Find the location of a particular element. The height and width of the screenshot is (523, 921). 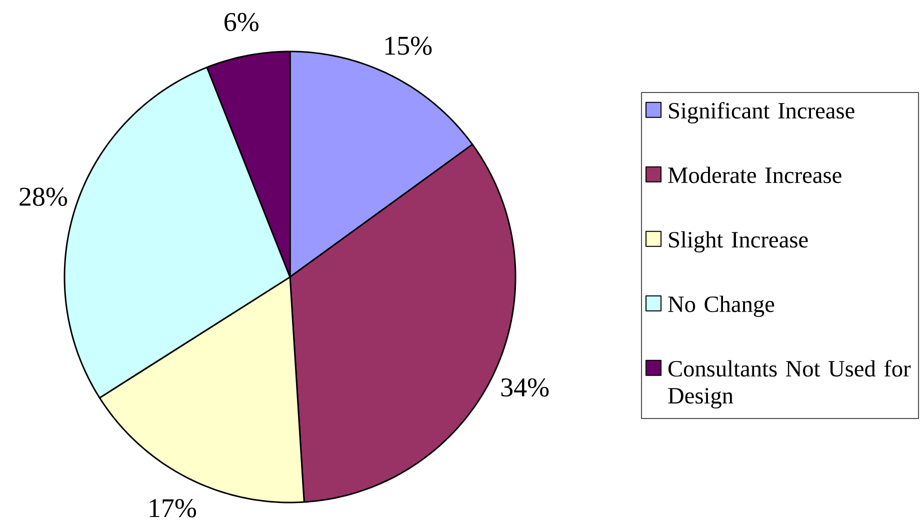

legend-label: Slight Increase is located at coordinates (738, 241).